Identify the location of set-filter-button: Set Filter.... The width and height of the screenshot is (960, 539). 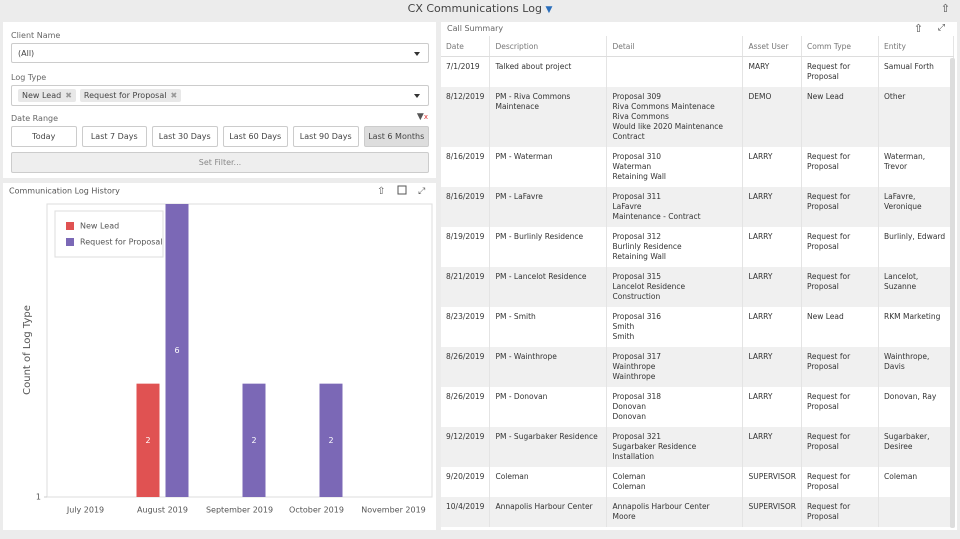
(220, 162).